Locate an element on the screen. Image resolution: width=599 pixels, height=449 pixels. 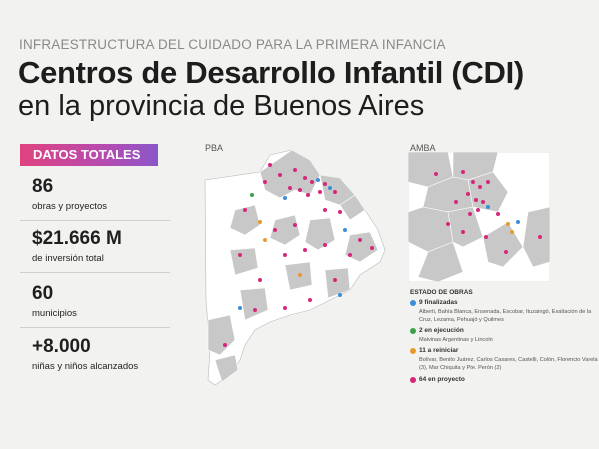
legend-head: 64 en proyecto is located at coordinates (442, 379).